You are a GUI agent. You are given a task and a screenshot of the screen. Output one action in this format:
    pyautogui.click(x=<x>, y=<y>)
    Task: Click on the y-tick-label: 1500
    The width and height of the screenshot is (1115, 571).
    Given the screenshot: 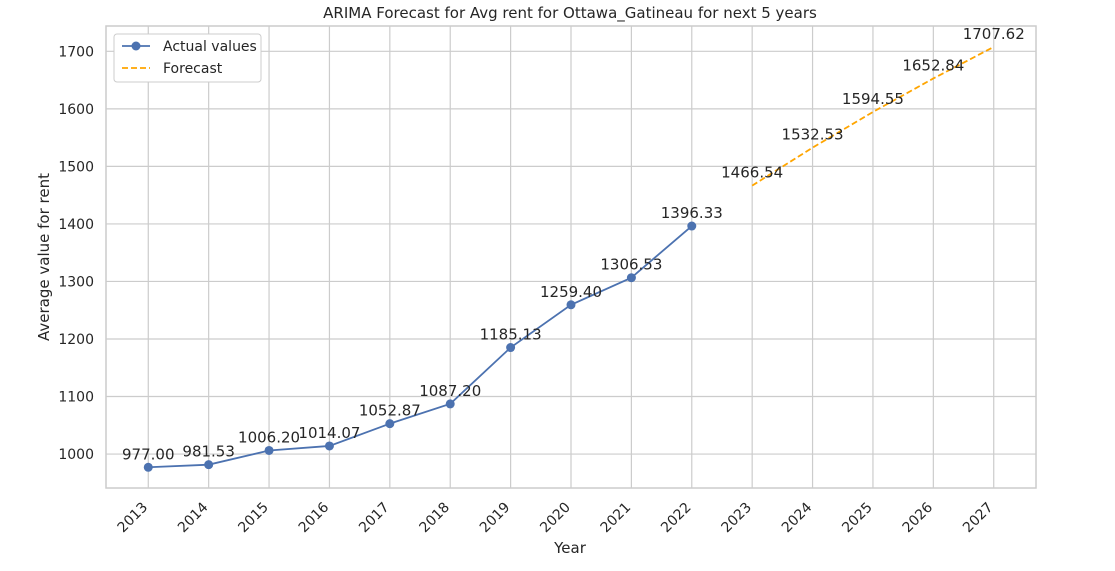 What is the action you would take?
    pyautogui.click(x=76, y=167)
    